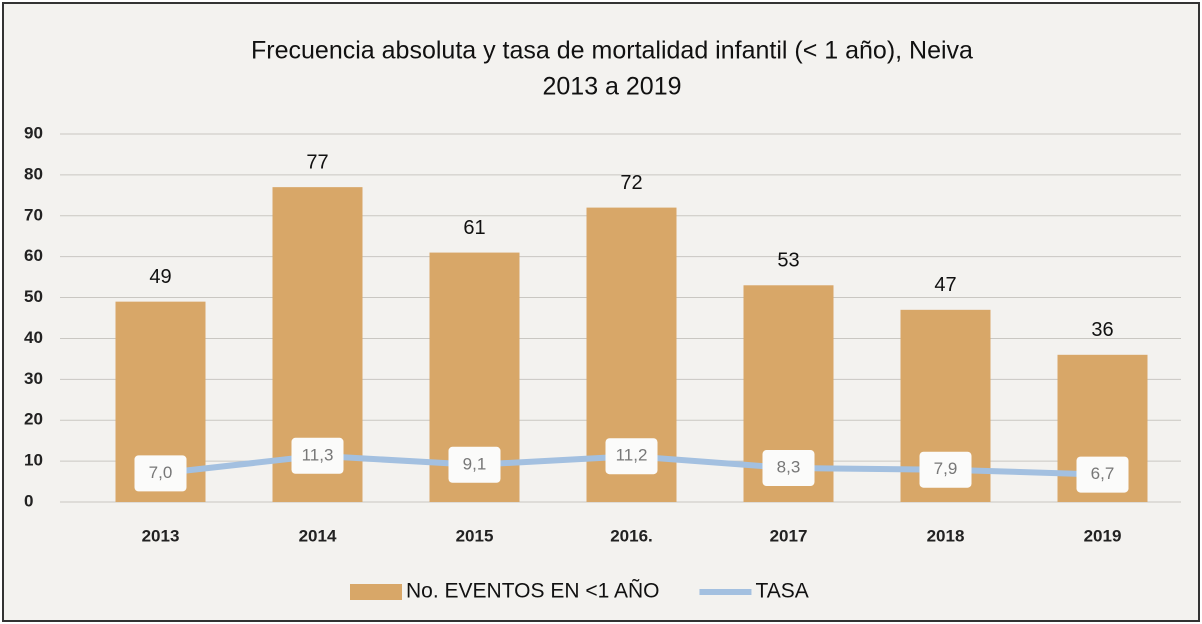 The width and height of the screenshot is (1202, 624). Describe the element at coordinates (33, 132) in the screenshot. I see `y-tick-label: 90` at that location.